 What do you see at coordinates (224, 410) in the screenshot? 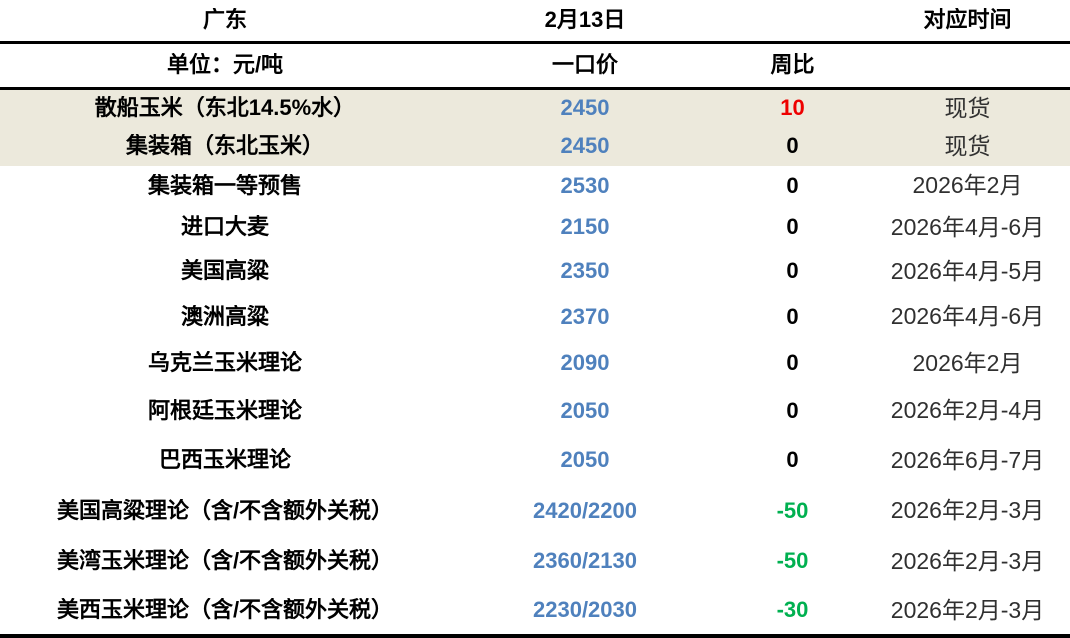
I see `commodity-name: 阿根廷玉米理论` at bounding box center [224, 410].